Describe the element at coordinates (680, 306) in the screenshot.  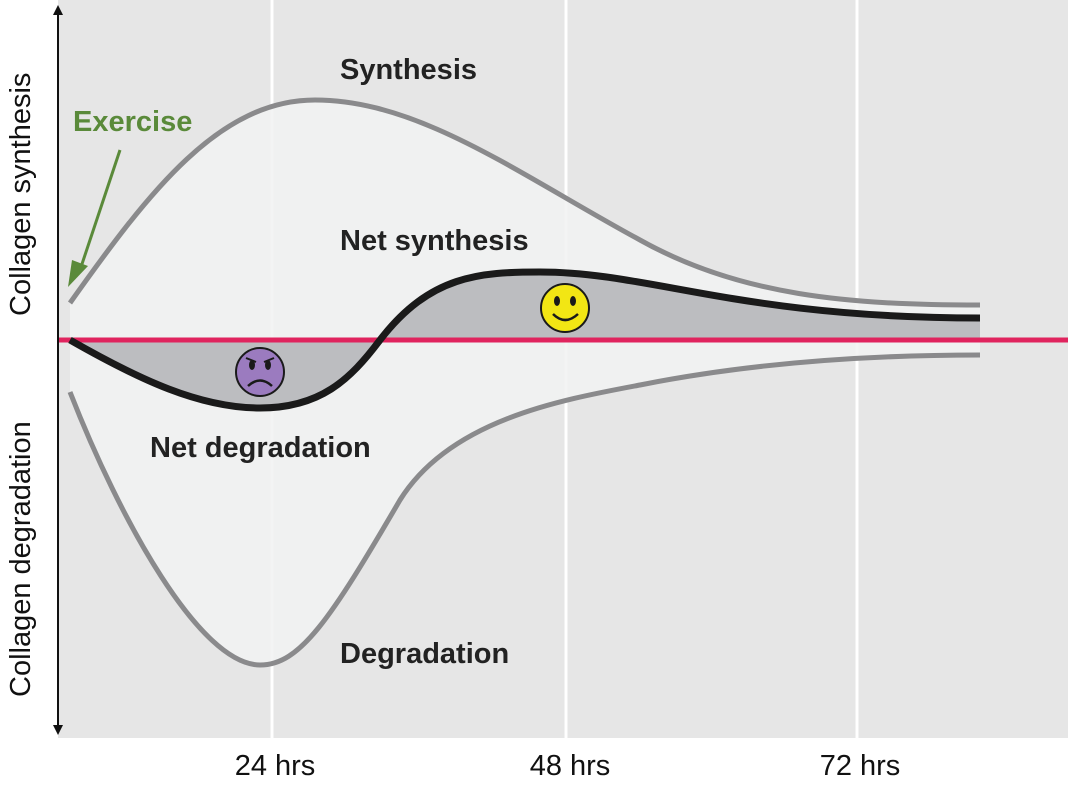
I see `net-synthesis-area` at that location.